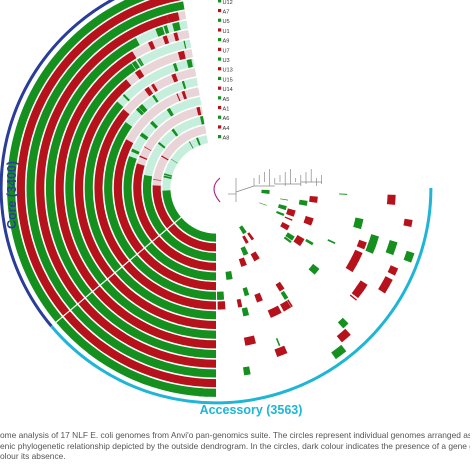 The height and width of the screenshot is (474, 474). I want to click on ring-core-U3, so click(165, 293).